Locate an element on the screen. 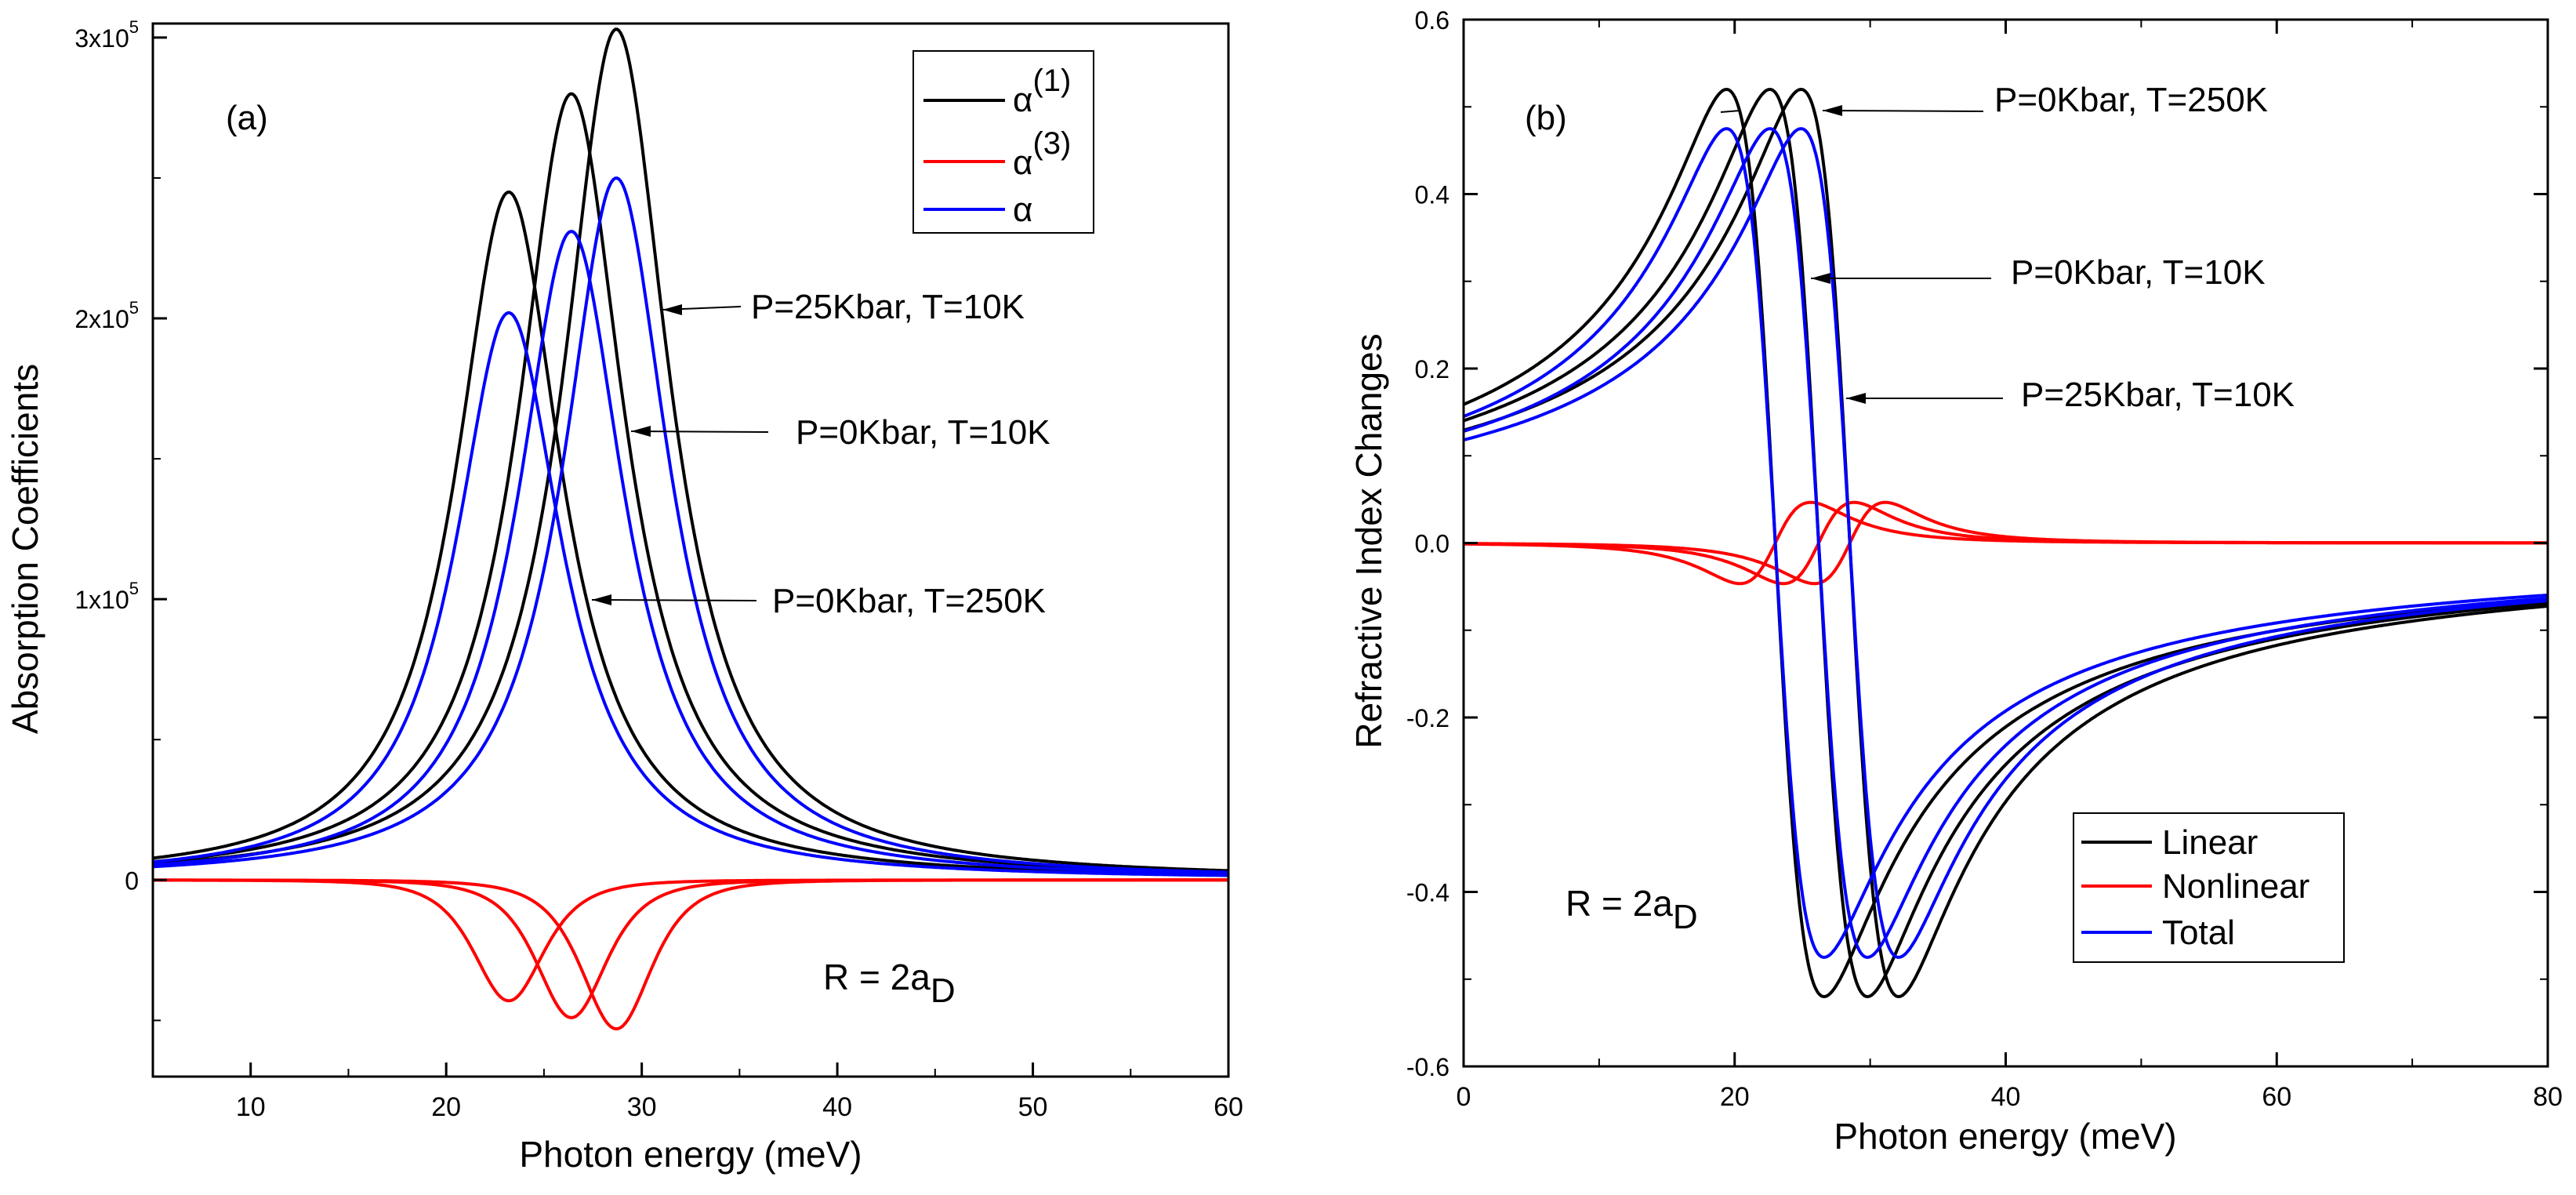 The image size is (2576, 1195). panel-b-arrowhead-25kbar is located at coordinates (1856, 398).